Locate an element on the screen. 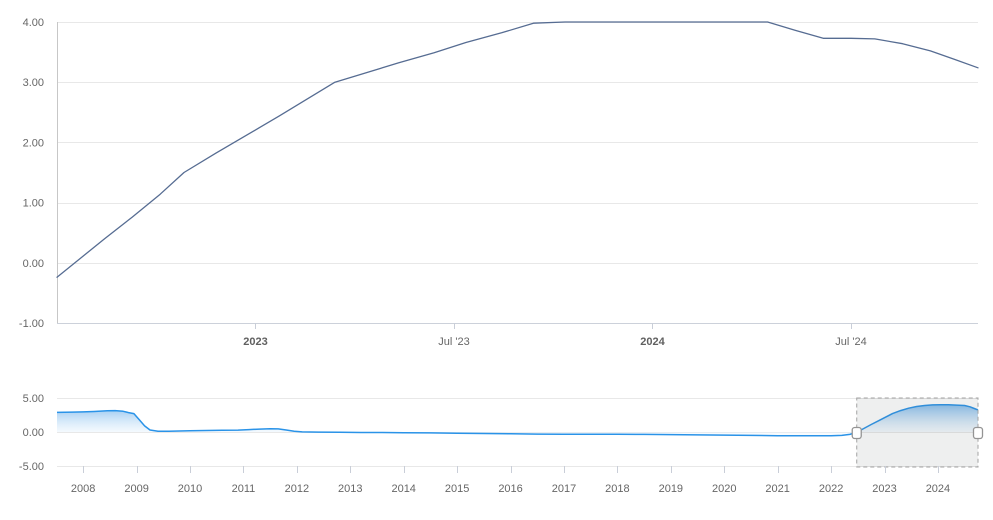 Image resolution: width=993 pixels, height=520 pixels. navigator-x-axis-label: 2021 is located at coordinates (777, 489).